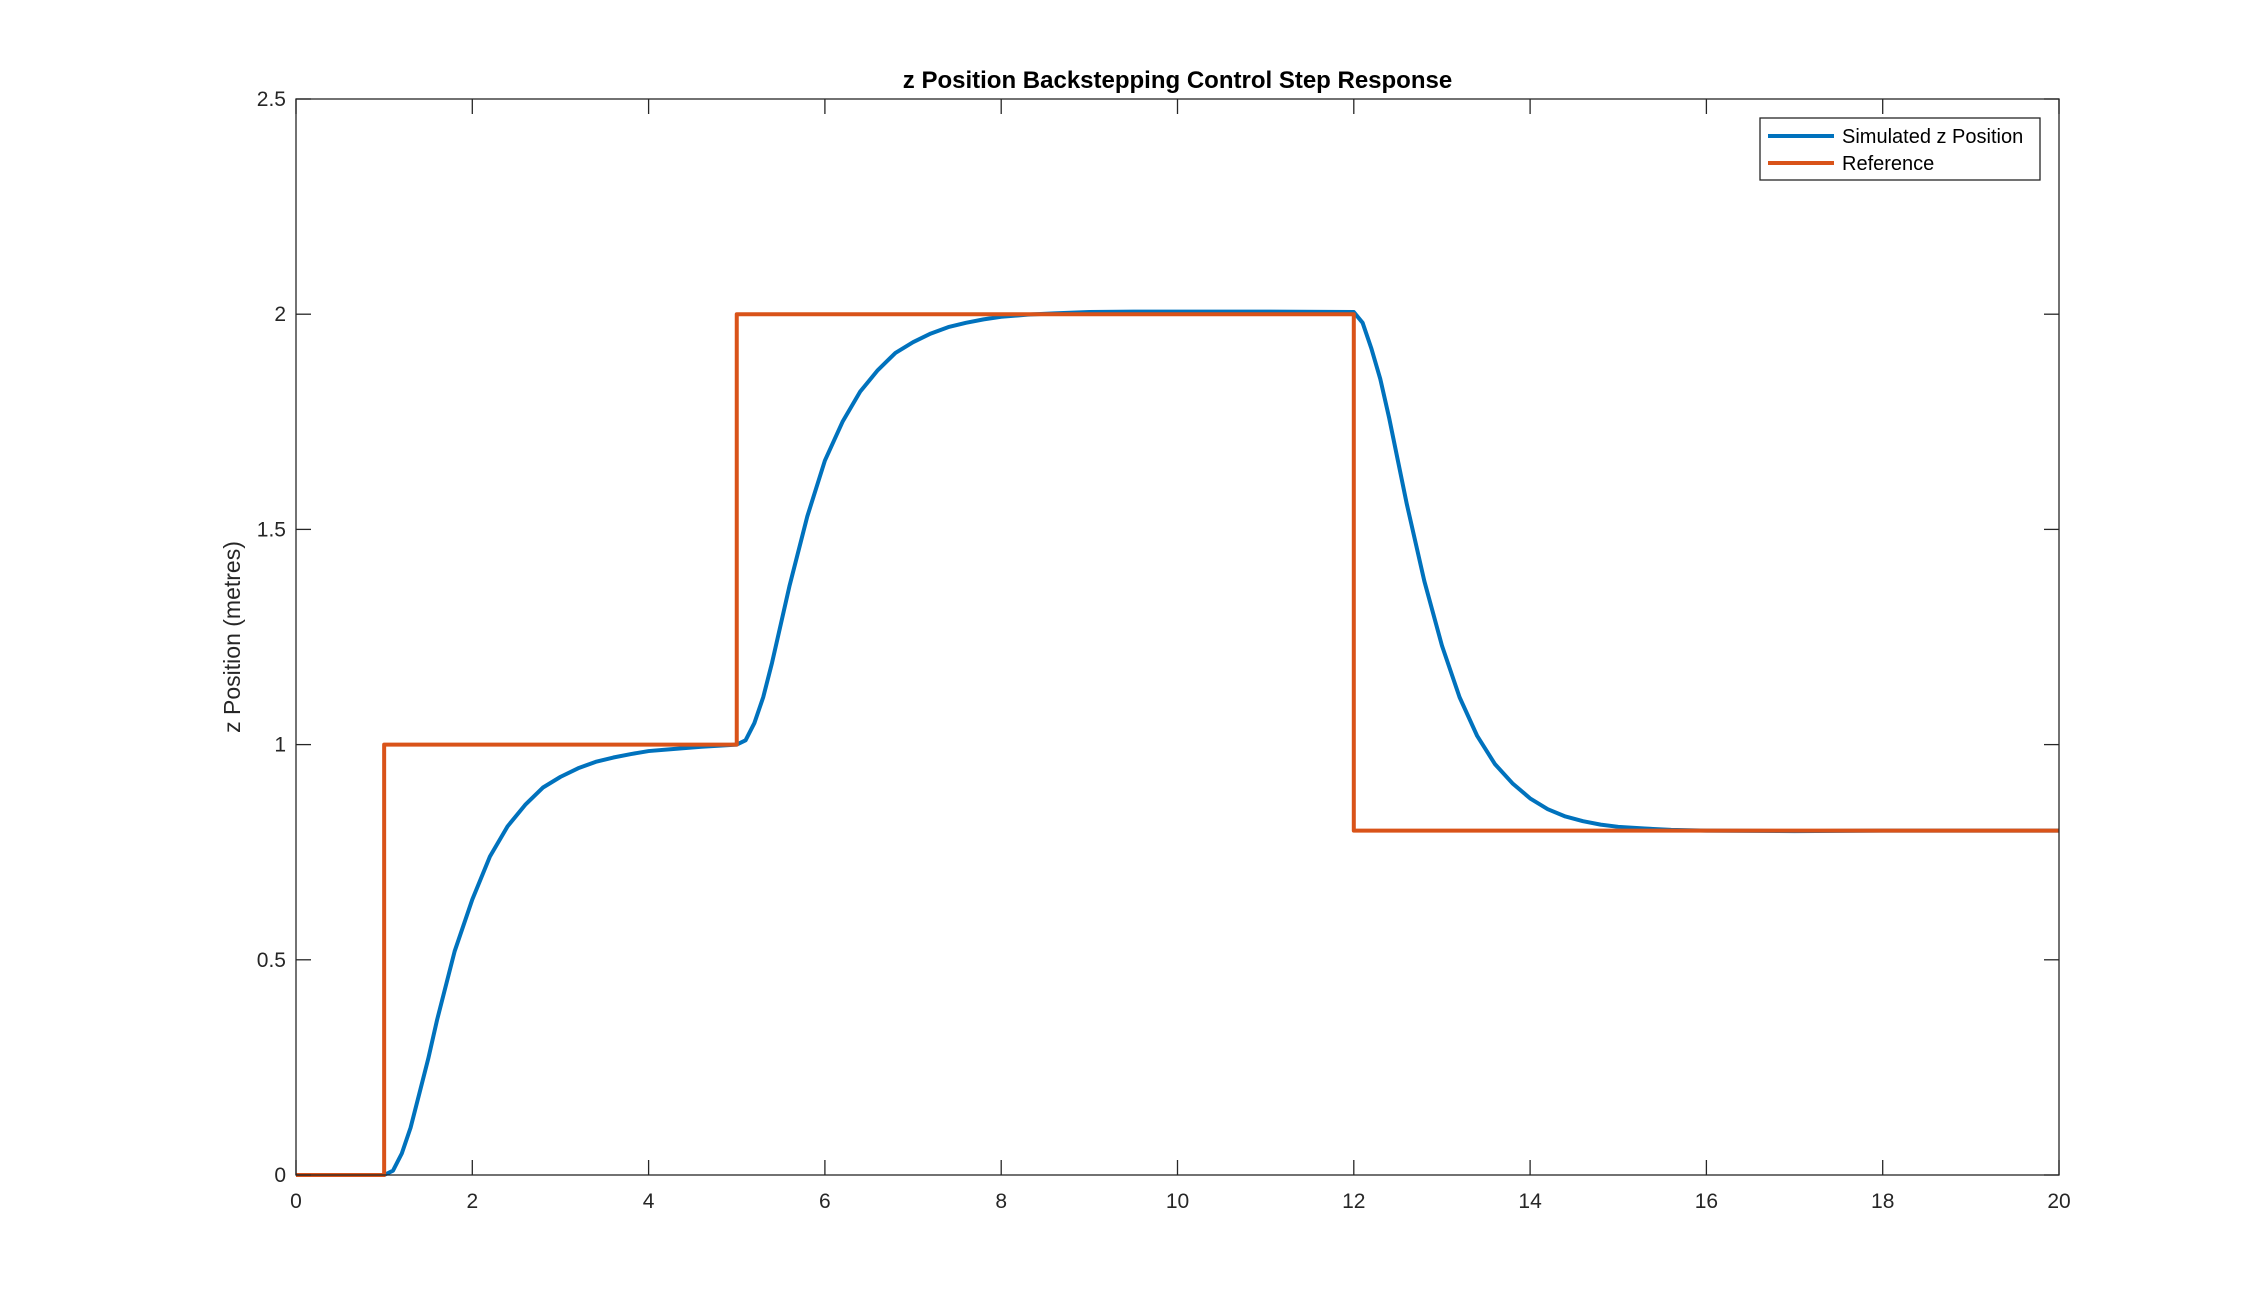  What do you see at coordinates (1888, 164) in the screenshot?
I see `legend-label-reference: Reference` at bounding box center [1888, 164].